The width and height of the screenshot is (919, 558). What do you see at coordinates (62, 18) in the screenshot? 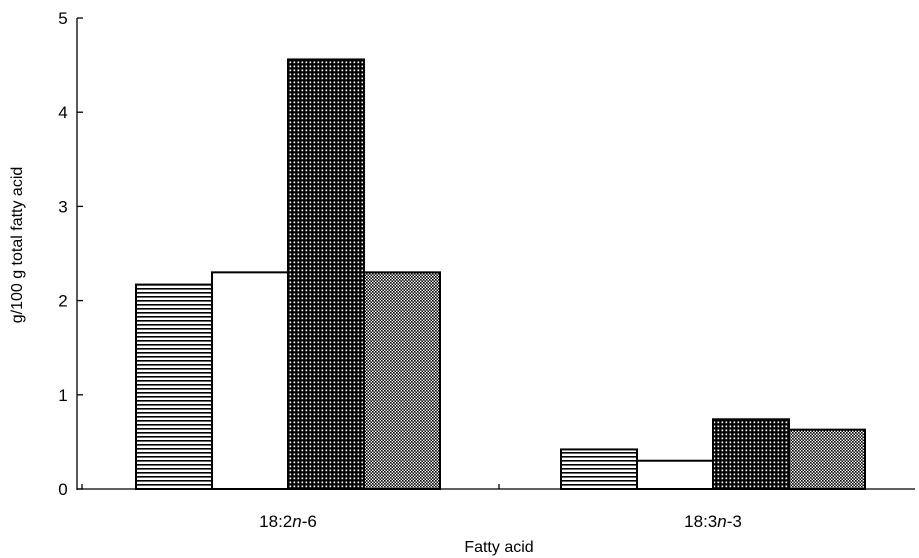
I see `y-tick-label: 5` at bounding box center [62, 18].